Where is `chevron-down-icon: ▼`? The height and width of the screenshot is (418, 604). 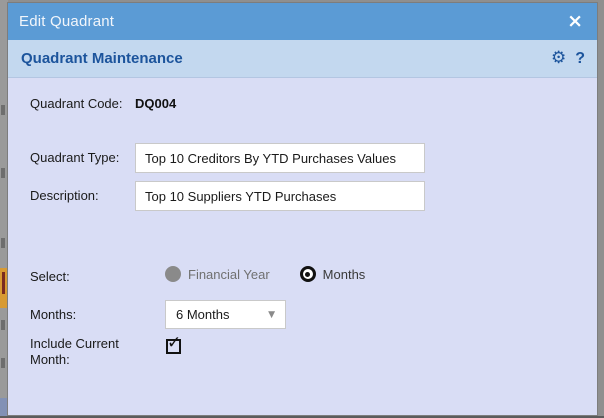 chevron-down-icon: ▼ is located at coordinates (271, 314).